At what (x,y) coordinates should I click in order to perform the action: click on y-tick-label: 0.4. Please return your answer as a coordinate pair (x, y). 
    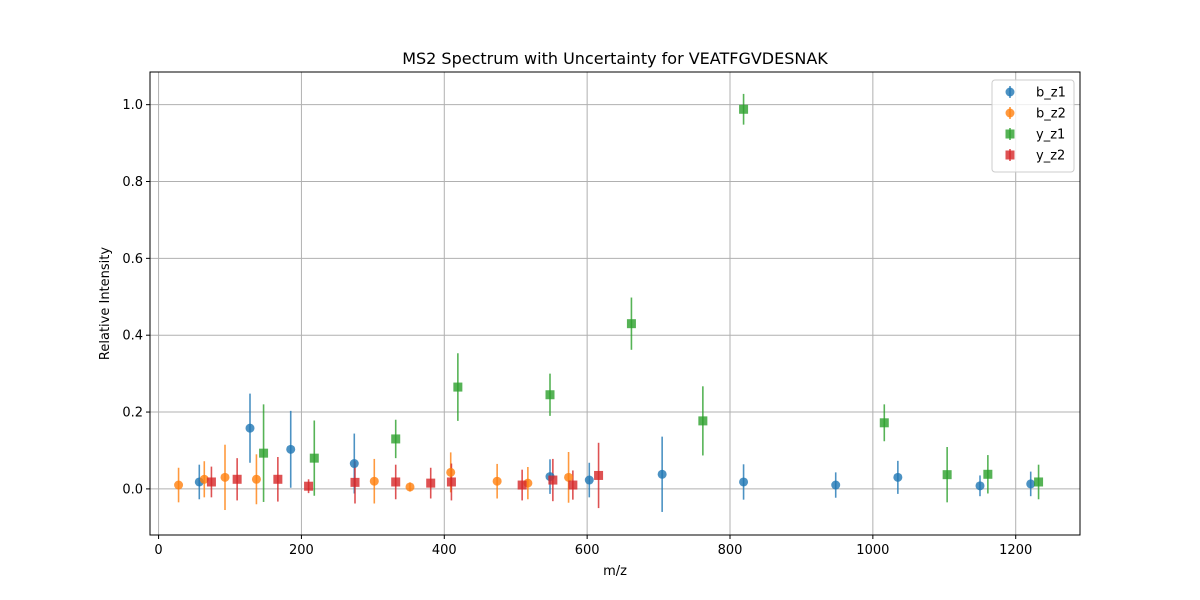
    Looking at the image, I should click on (132, 336).